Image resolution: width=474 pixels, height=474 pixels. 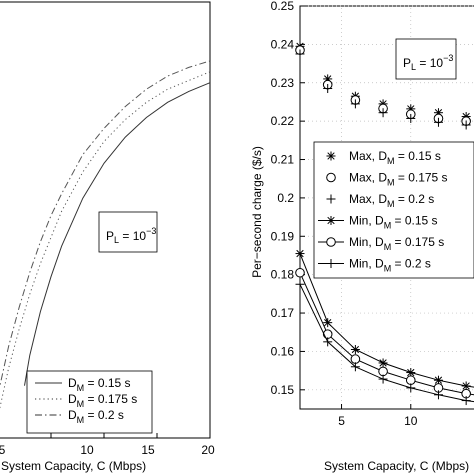 I want to click on left-legend: DM = 0.15 sDM = 0.175 sDM = 0.2 s, so click(x=89, y=402).